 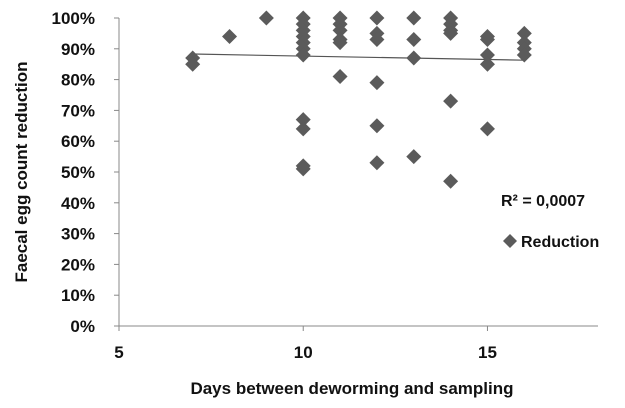 I want to click on y-tick-label: 10%, so click(x=78, y=295).